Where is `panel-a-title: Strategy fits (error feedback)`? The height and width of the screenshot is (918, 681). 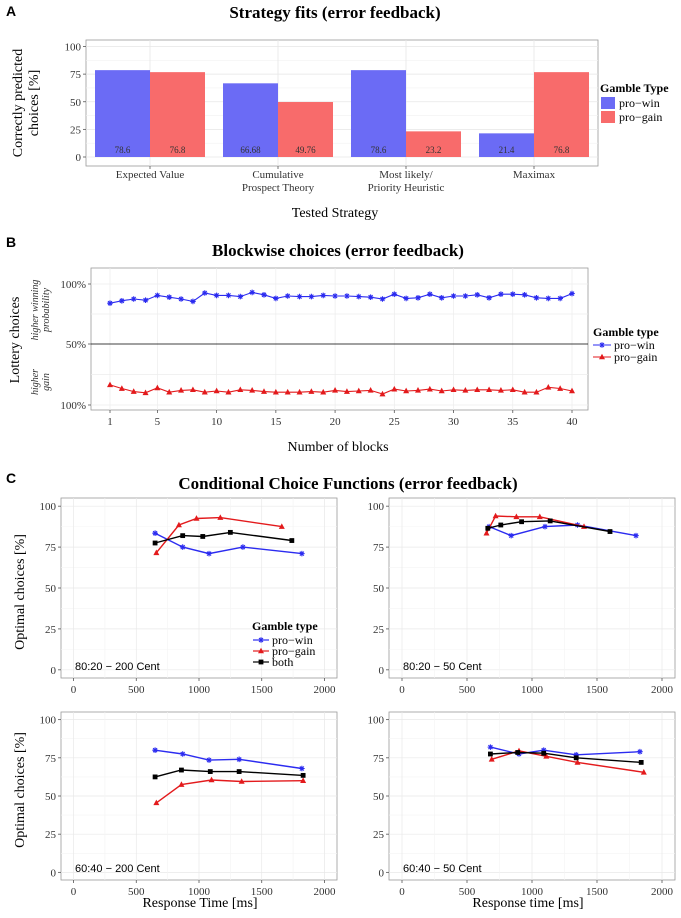 panel-a-title: Strategy fits (error feedback) is located at coordinates (334, 12).